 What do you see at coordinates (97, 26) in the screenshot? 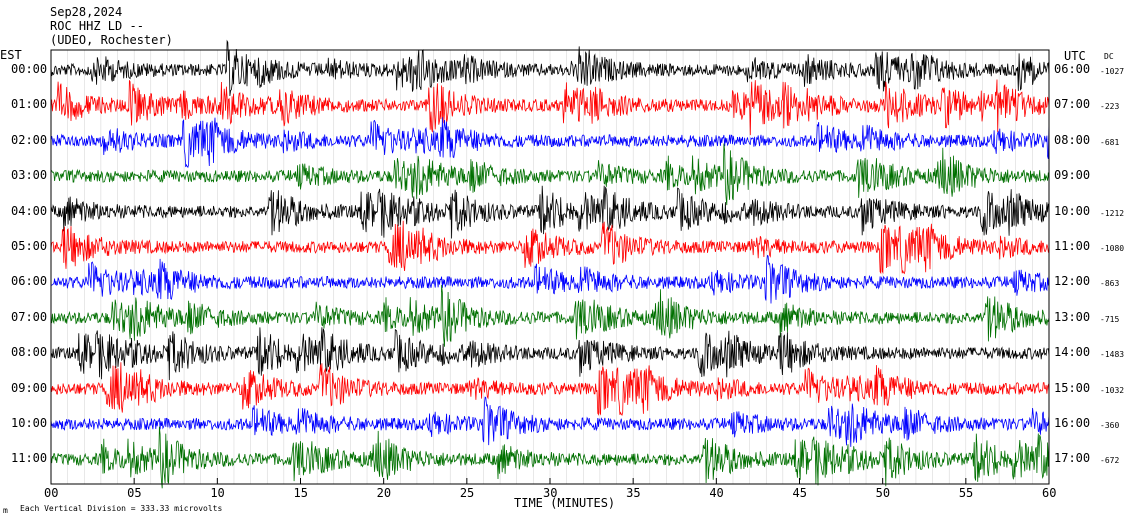
I see `header-station: ROC HHZ LD --` at bounding box center [97, 26].